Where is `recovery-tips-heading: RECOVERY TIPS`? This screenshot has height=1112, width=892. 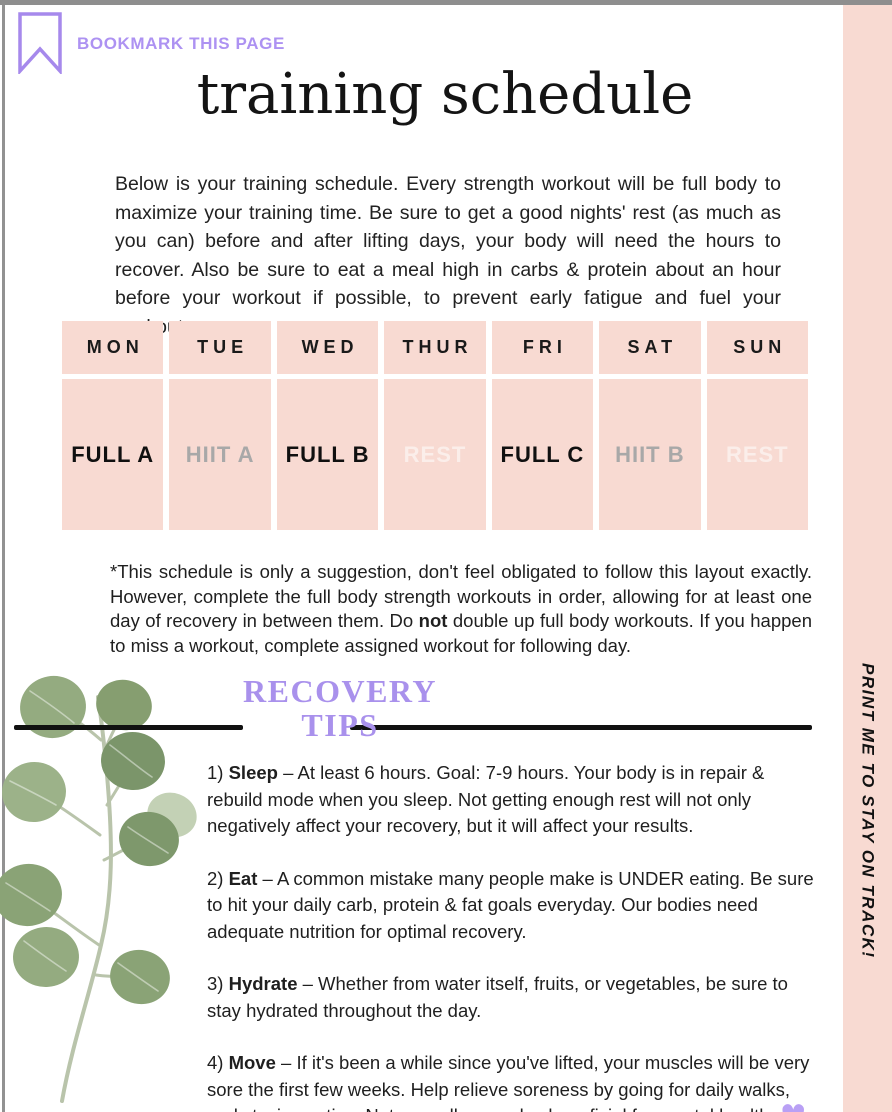 recovery-tips-heading: RECOVERY TIPS is located at coordinates (340, 708).